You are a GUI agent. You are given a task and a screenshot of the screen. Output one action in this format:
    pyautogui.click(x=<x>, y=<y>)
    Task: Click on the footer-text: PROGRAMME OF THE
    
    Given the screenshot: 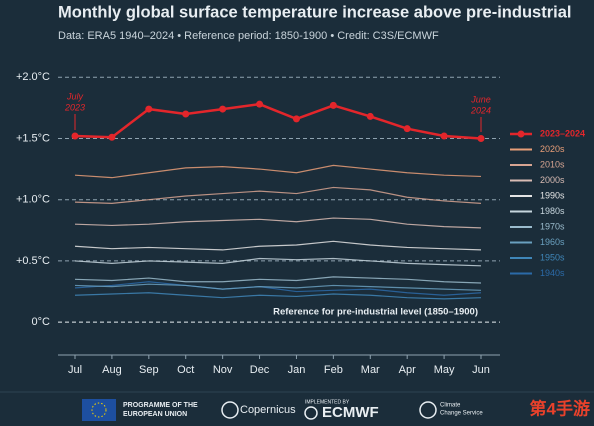 What is the action you would take?
    pyautogui.click(x=160, y=405)
    